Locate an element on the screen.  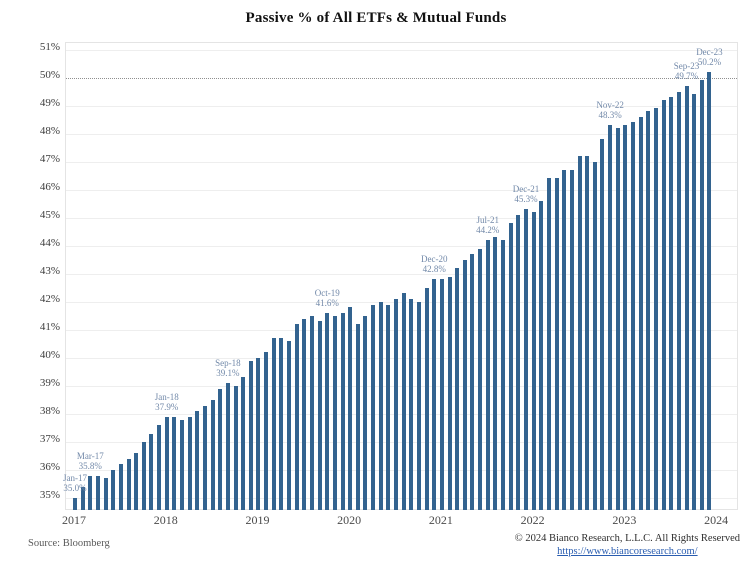
x-axis-tick-label: 2017 is located at coordinates (74, 520).